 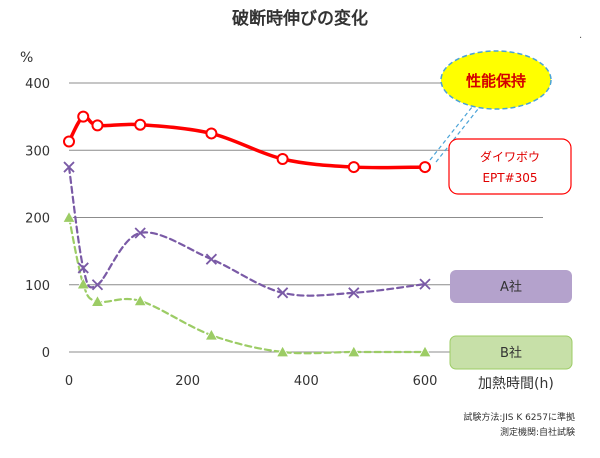 What do you see at coordinates (306, 381) in the screenshot?
I see `x-tick-label: 400` at bounding box center [306, 381].